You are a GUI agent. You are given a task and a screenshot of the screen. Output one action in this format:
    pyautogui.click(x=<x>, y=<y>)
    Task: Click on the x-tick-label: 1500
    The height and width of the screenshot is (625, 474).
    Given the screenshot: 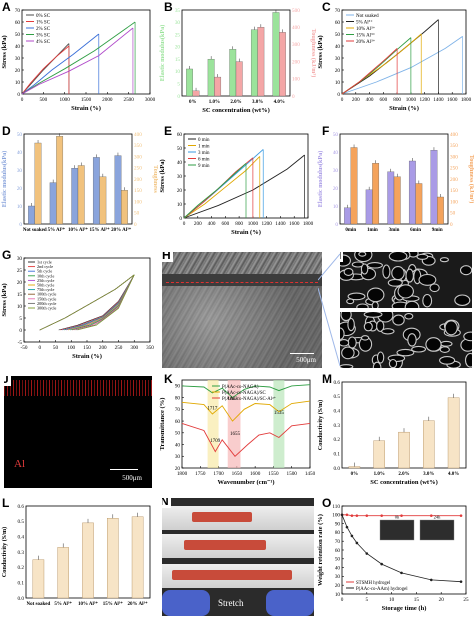 What is the action you would take?
    pyautogui.click(x=86, y=100)
    